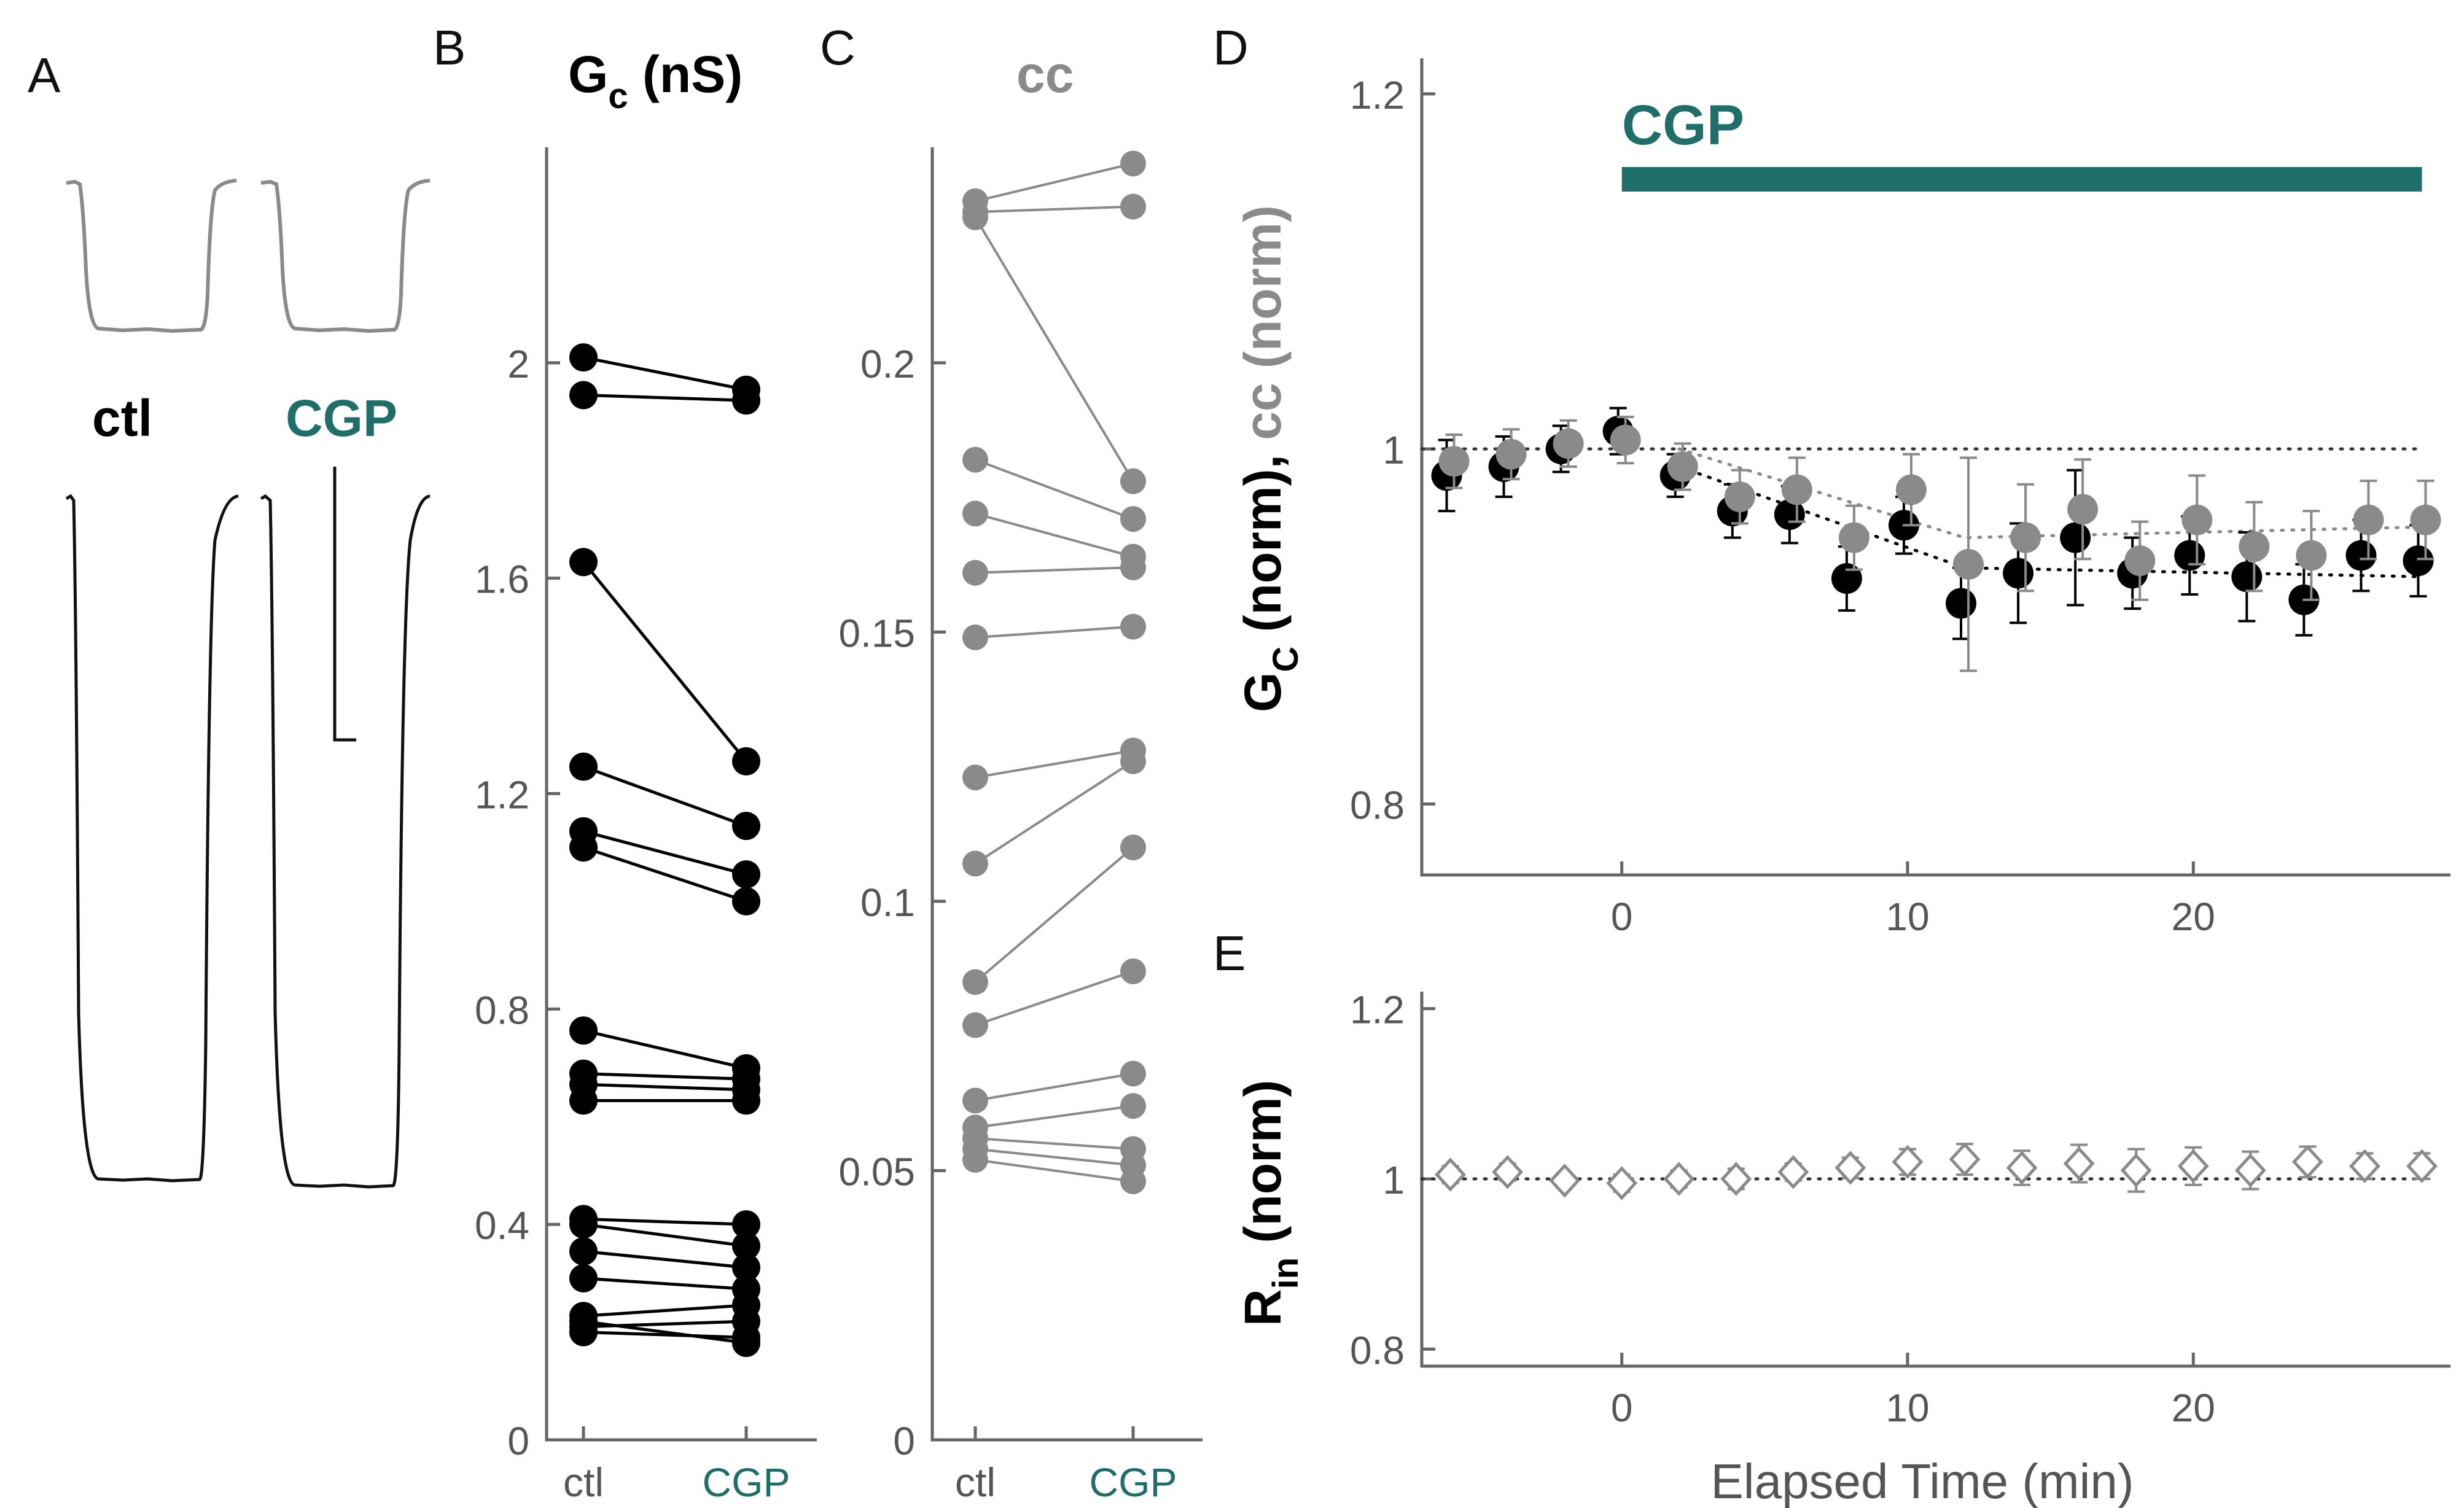 The height and width of the screenshot is (1508, 2464). What do you see at coordinates (888, 364) in the screenshot?
I see `C-ytick-label: 0.2` at bounding box center [888, 364].